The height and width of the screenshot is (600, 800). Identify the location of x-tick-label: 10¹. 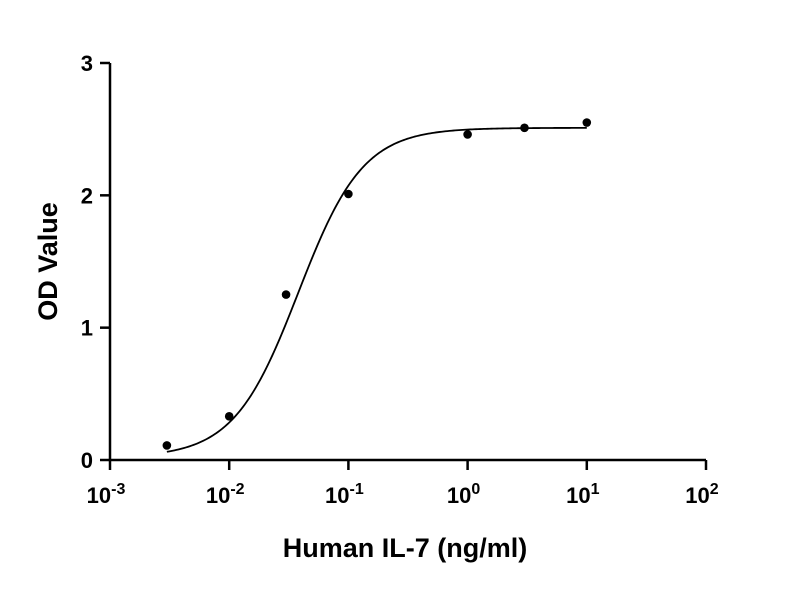
(582, 494).